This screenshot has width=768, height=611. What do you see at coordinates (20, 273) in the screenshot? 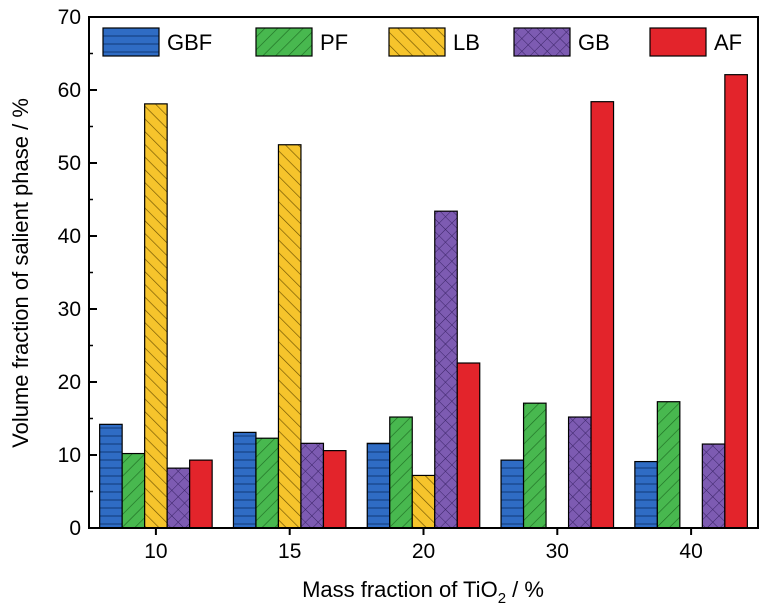
I see `y-axis-title: Volume fraction of salient phase / %` at bounding box center [20, 273].